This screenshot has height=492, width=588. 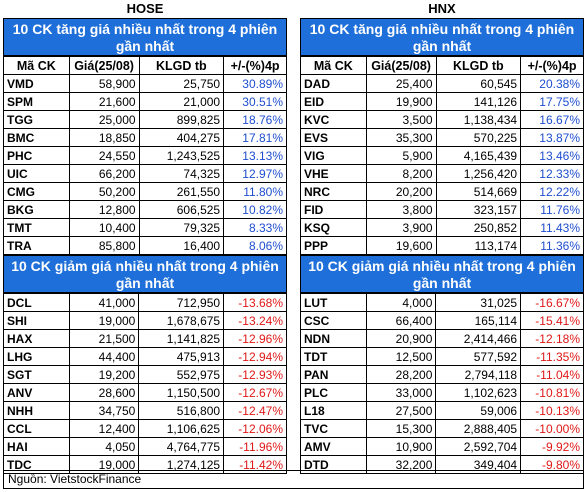 What do you see at coordinates (104, 356) in the screenshot?
I see `price: 44,400` at bounding box center [104, 356].